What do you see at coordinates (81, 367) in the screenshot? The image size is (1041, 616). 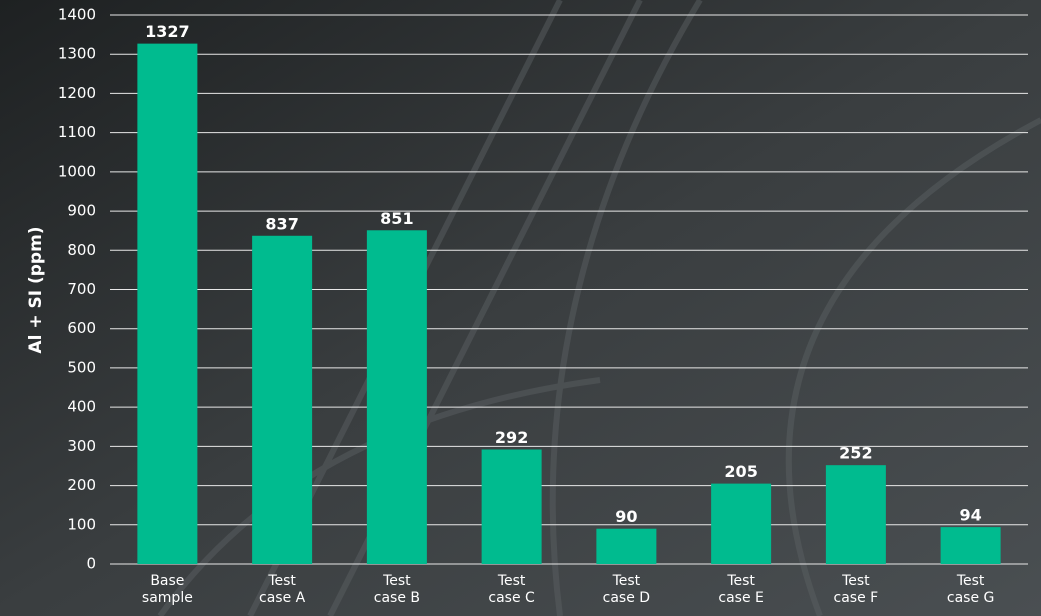 I see `y-tick-label: 500` at bounding box center [81, 367].